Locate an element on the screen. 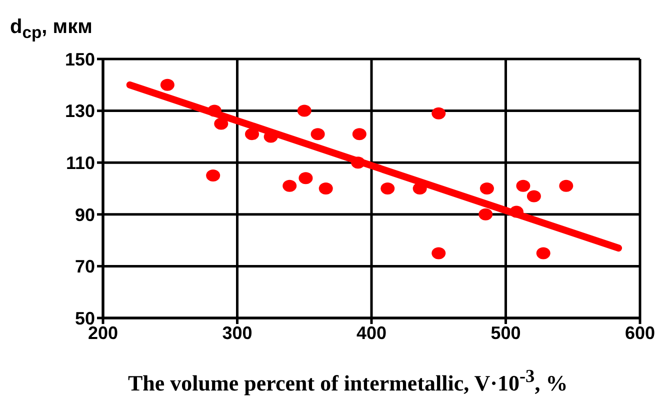 The image size is (661, 407). y-tick-label: 150 is located at coordinates (79, 59).